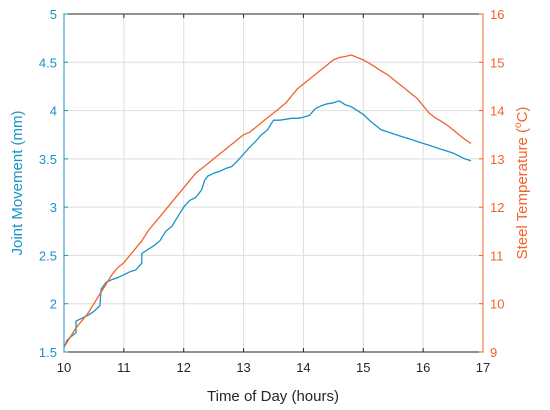  What do you see at coordinates (183, 367) in the screenshot?
I see `x-tick-label: 12` at bounding box center [183, 367].